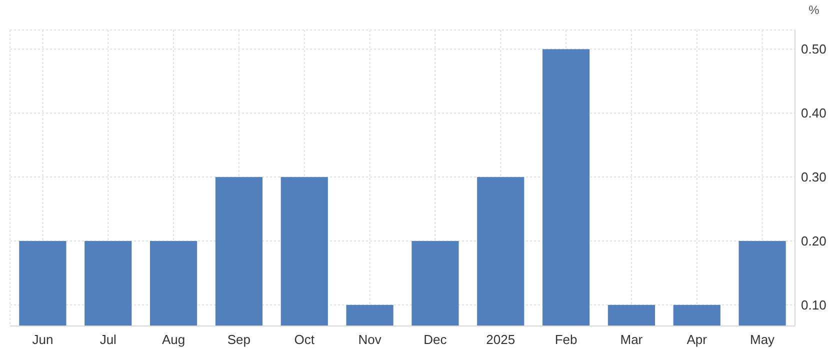  What do you see at coordinates (697, 339) in the screenshot?
I see `x-tick-label: Apr` at bounding box center [697, 339].